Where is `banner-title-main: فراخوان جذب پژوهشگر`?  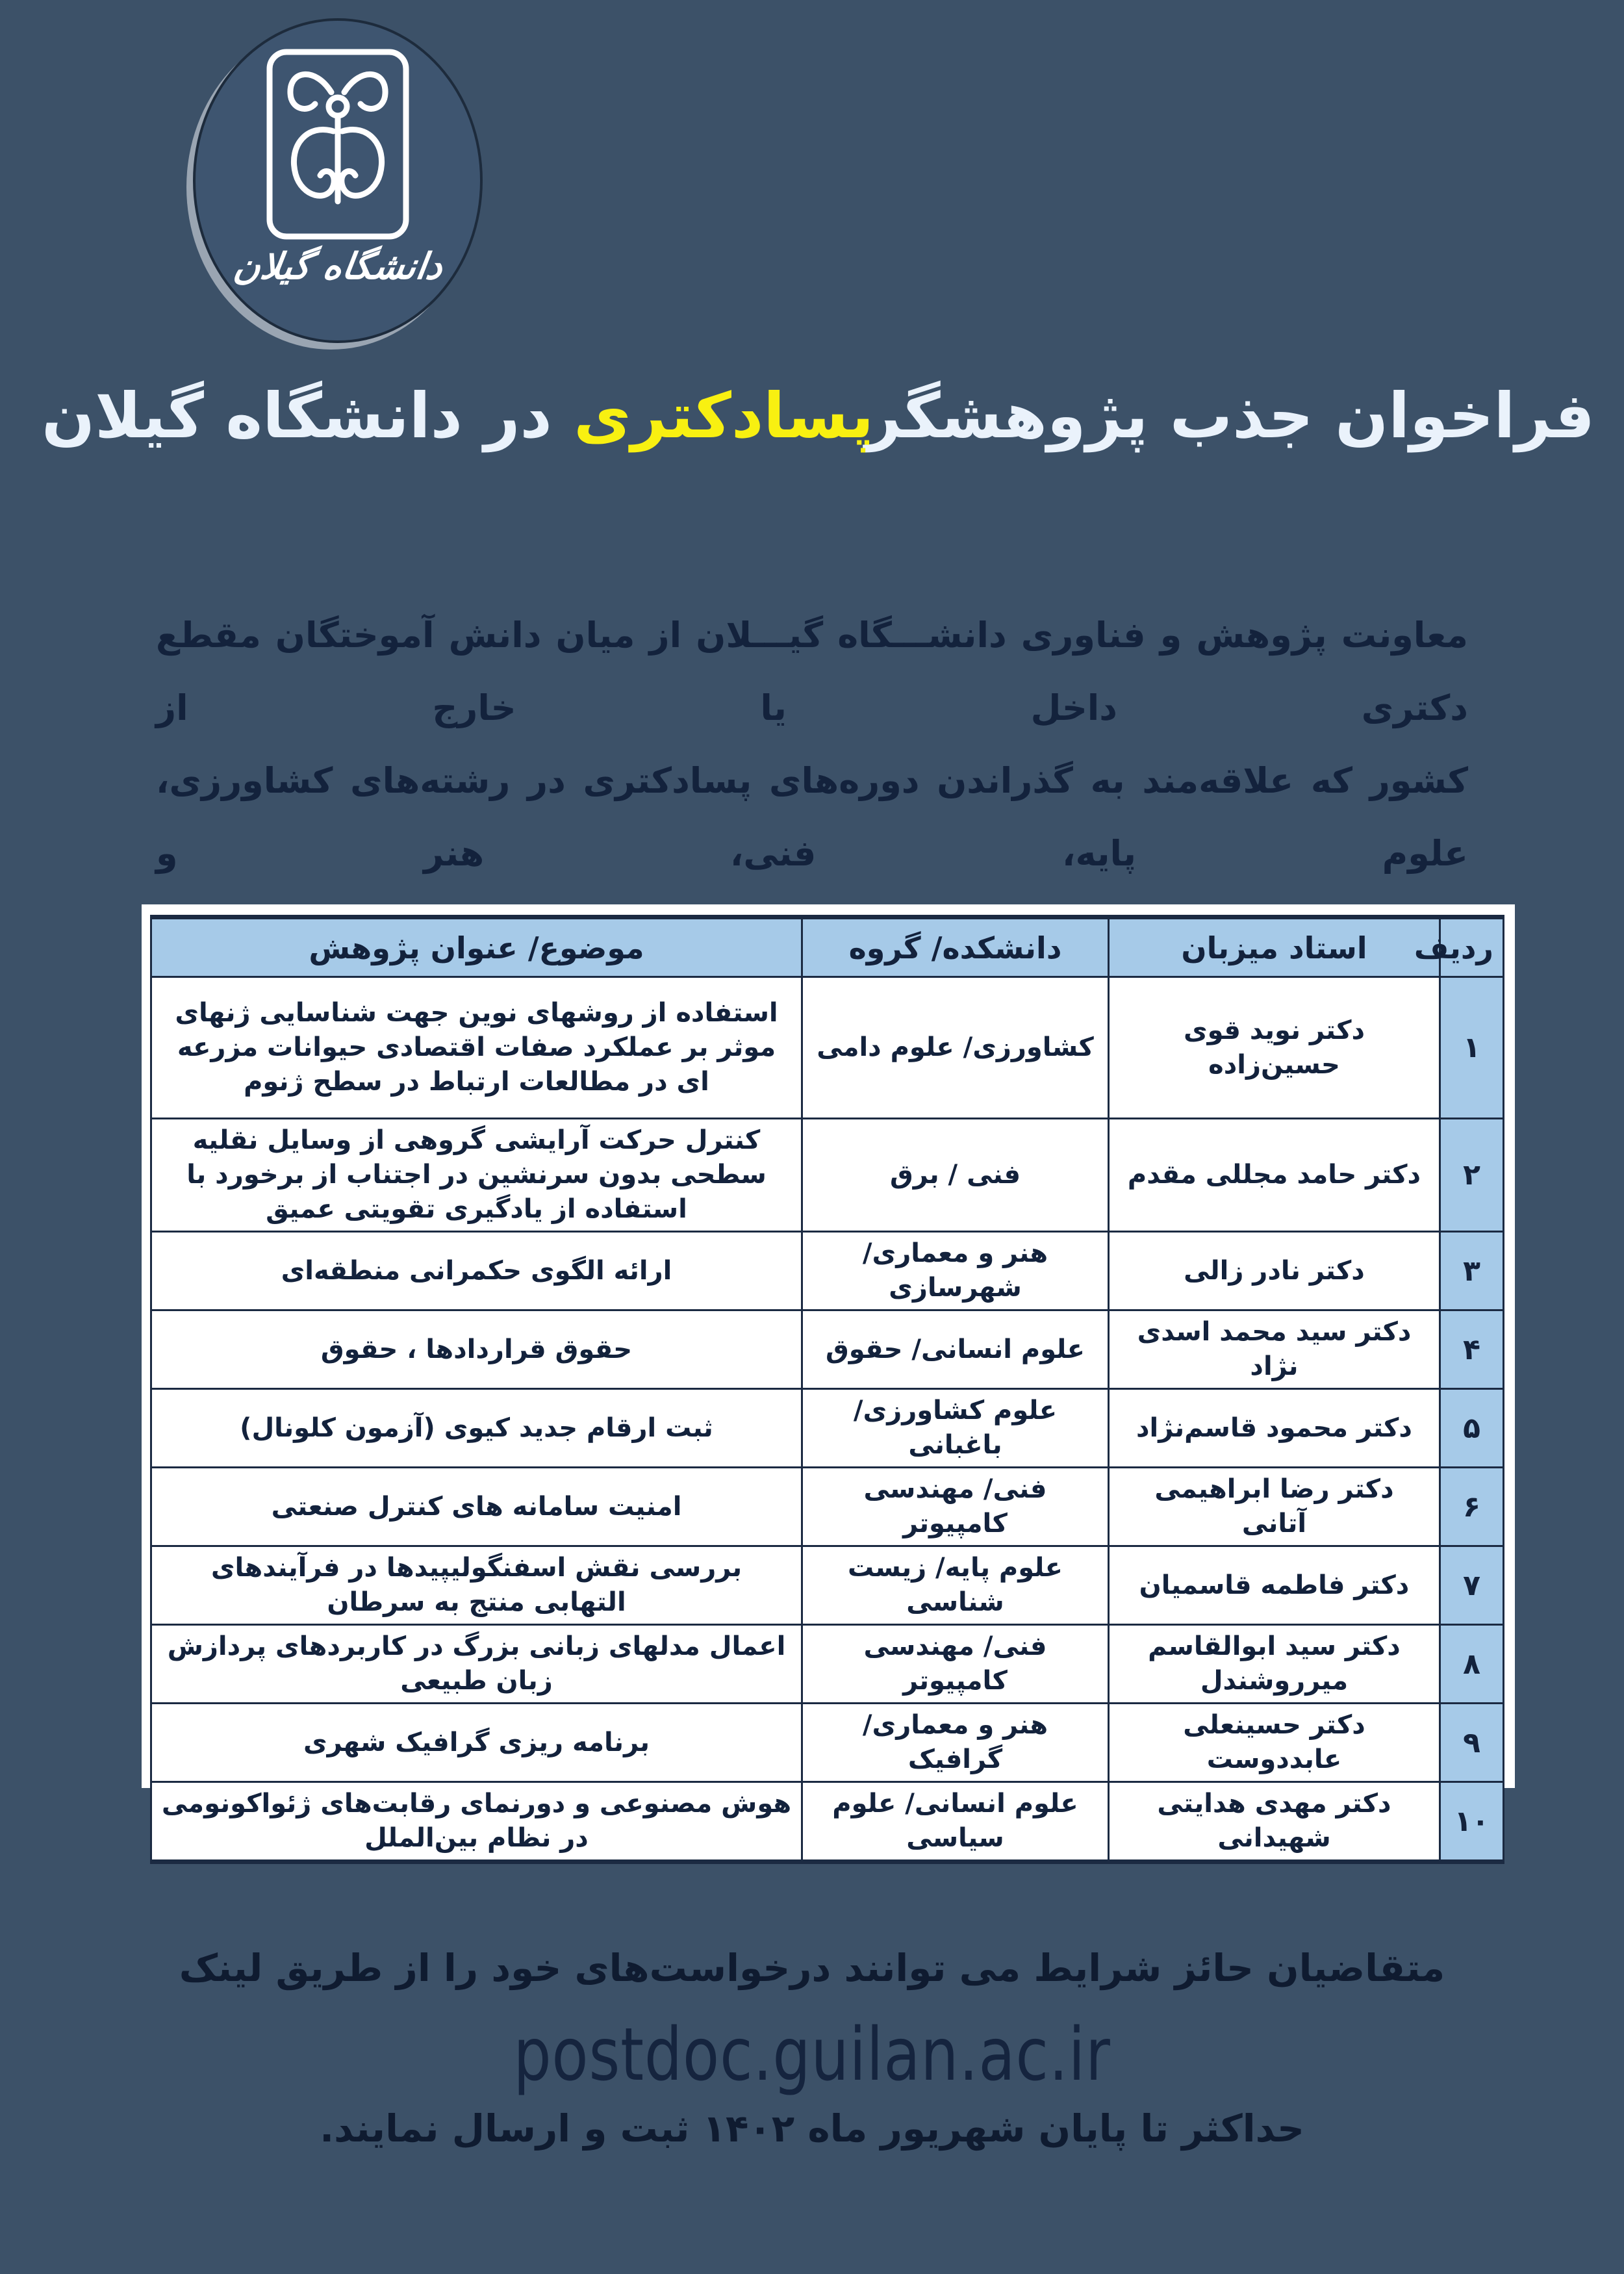
banner-title-main: فراخوان جذب پژوهشگر is located at coordinates (1230, 416).